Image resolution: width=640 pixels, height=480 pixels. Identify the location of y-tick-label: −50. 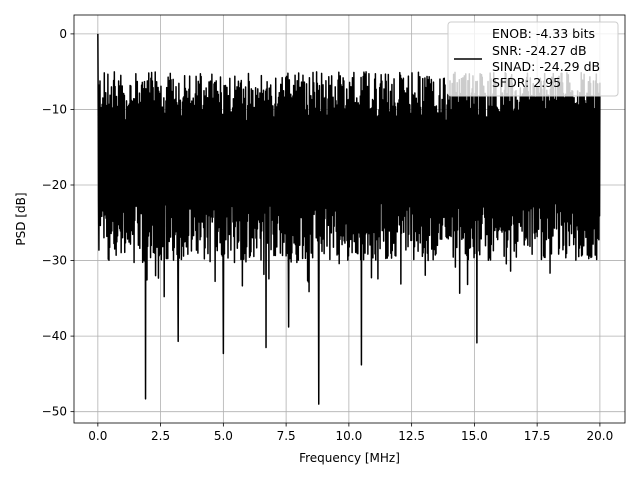
(54, 412).